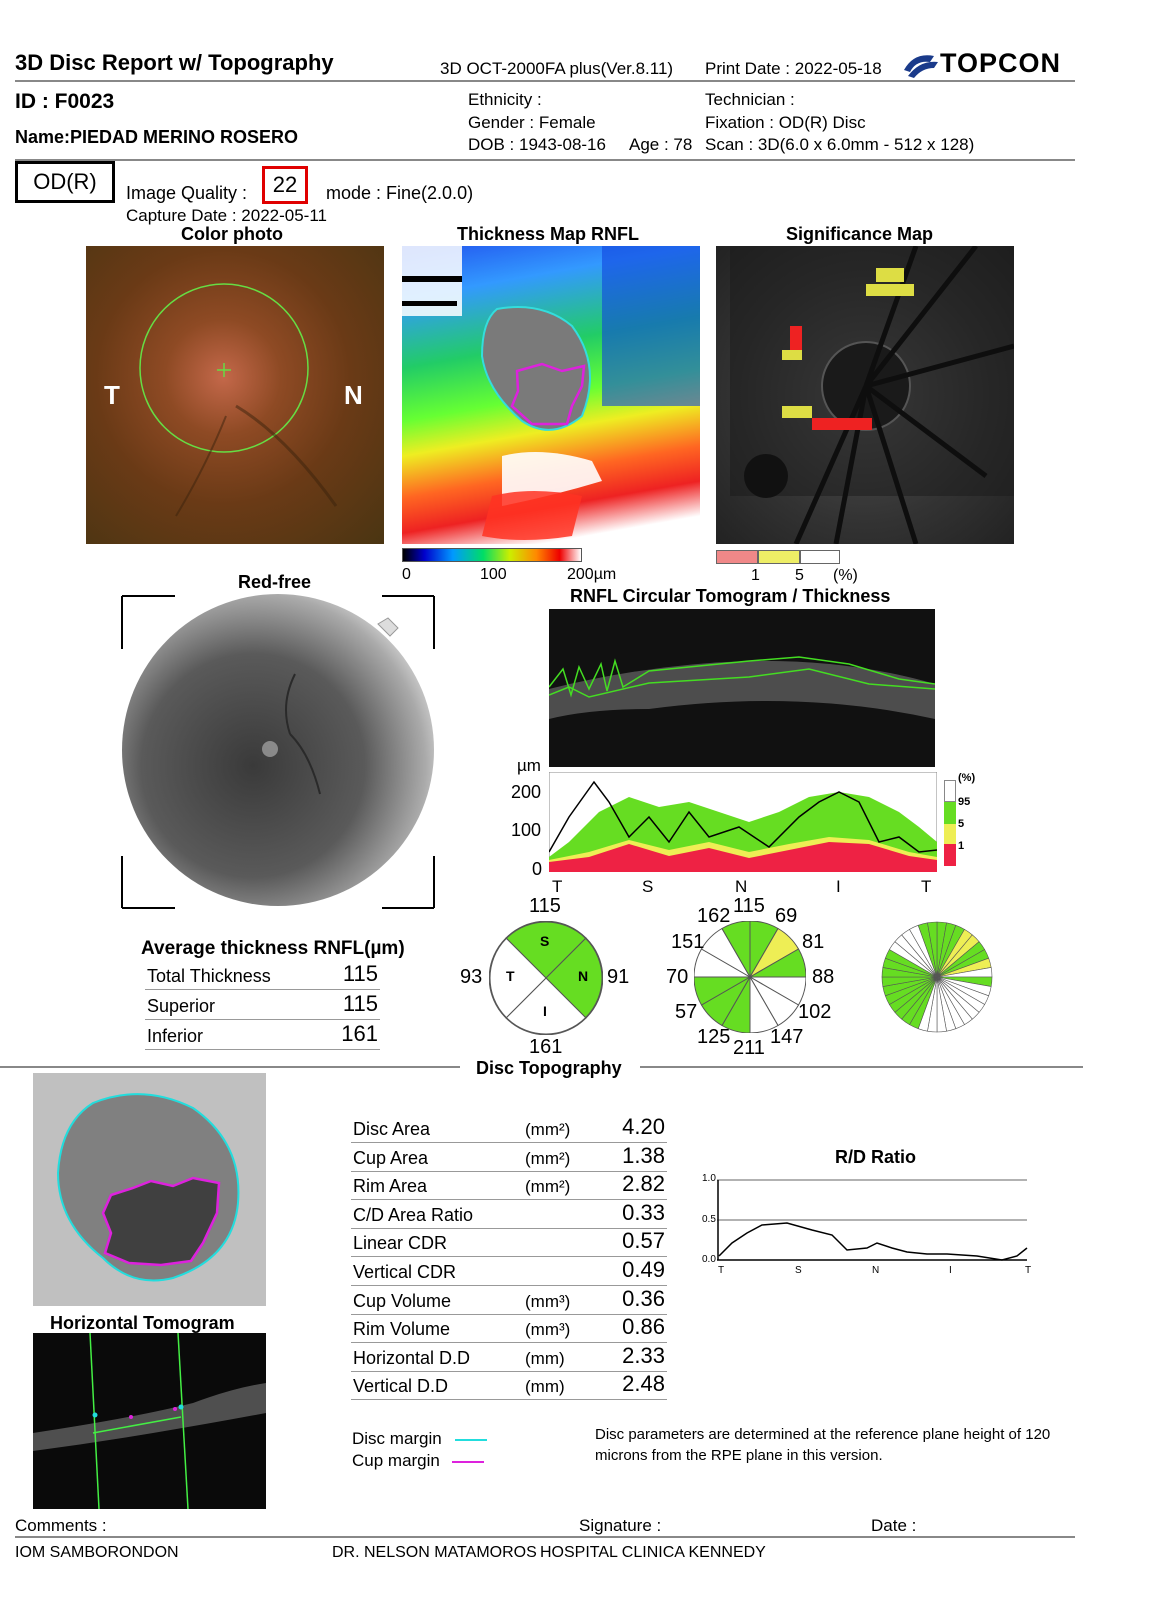  Describe the element at coordinates (557, 886) in the screenshot. I see `xlabel-T1: T` at that location.